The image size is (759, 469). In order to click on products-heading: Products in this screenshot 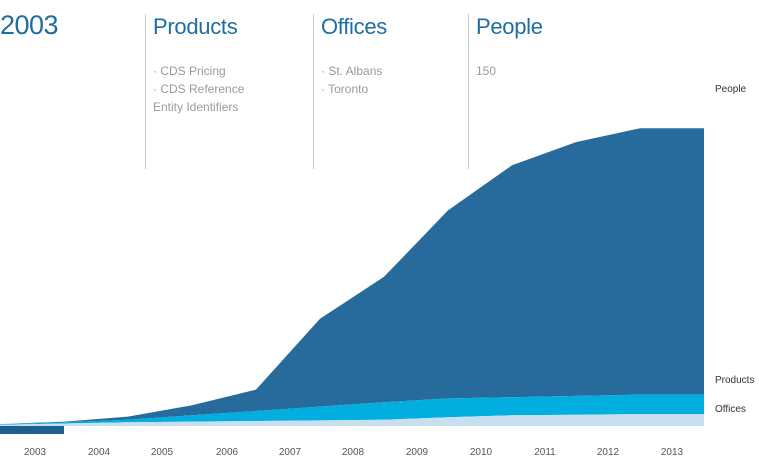, I will do `click(195, 26)`.